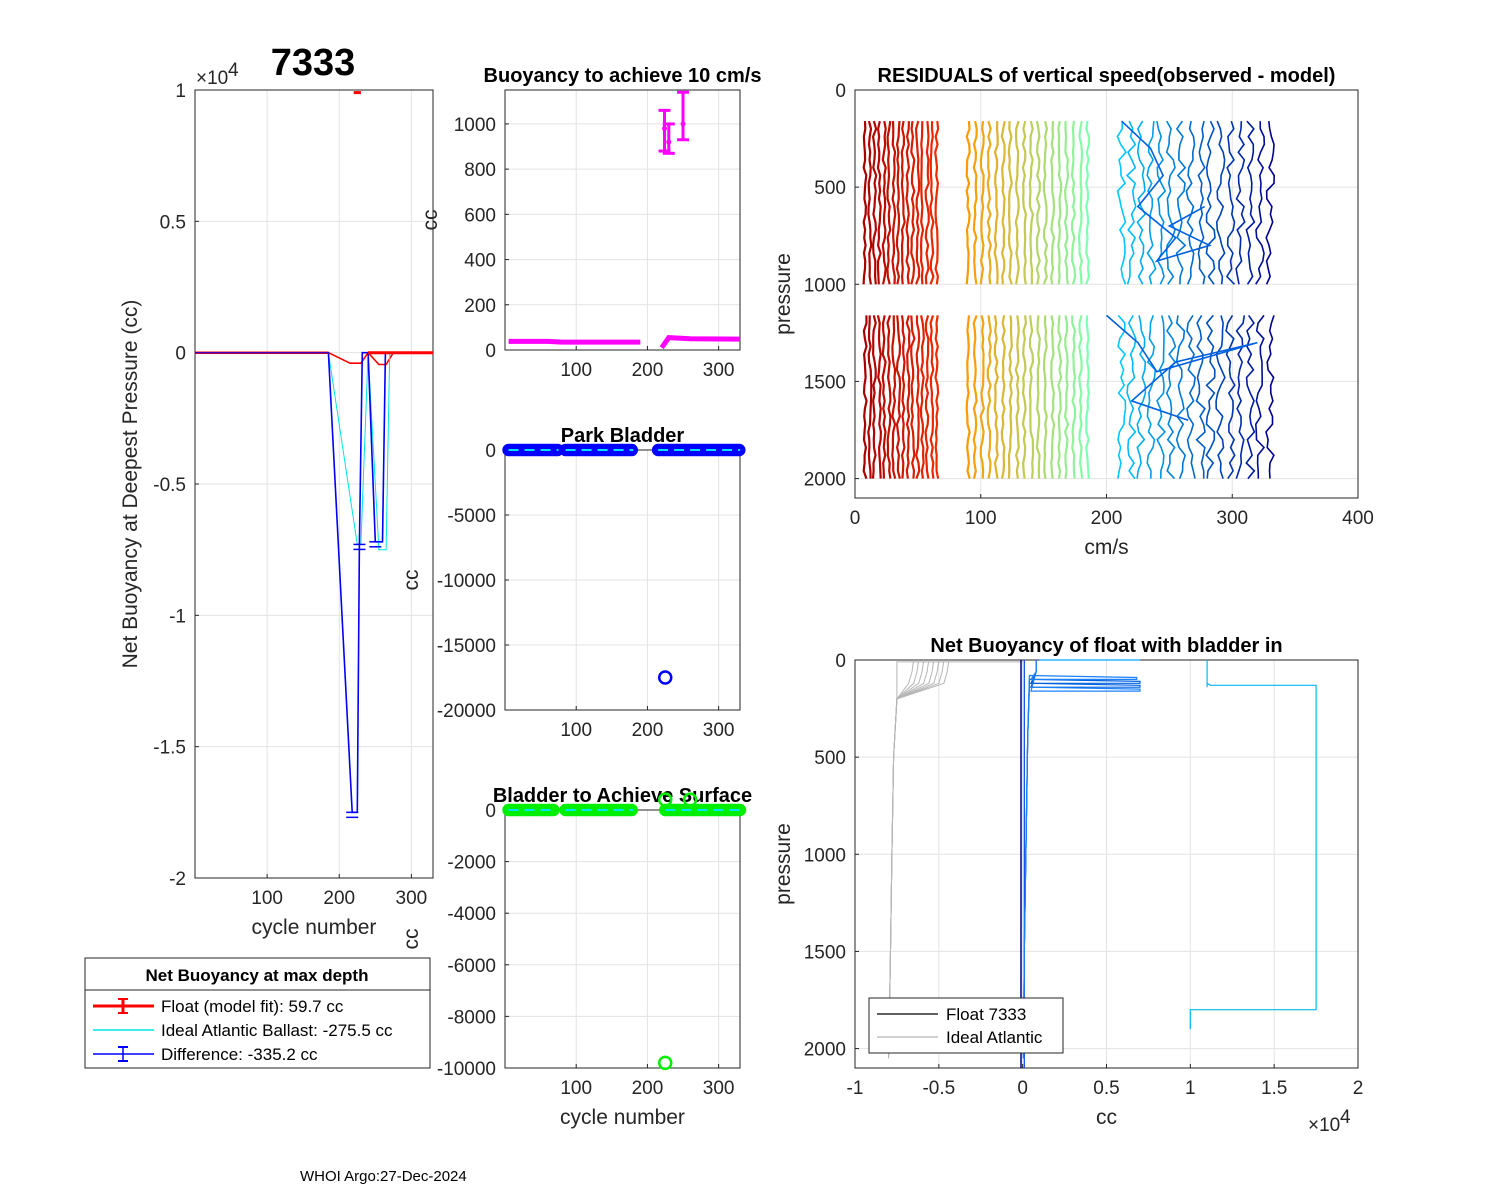 The width and height of the screenshot is (1500, 1200). I want to click on net-buoyancy-y-tick-label: -1, so click(177, 616).